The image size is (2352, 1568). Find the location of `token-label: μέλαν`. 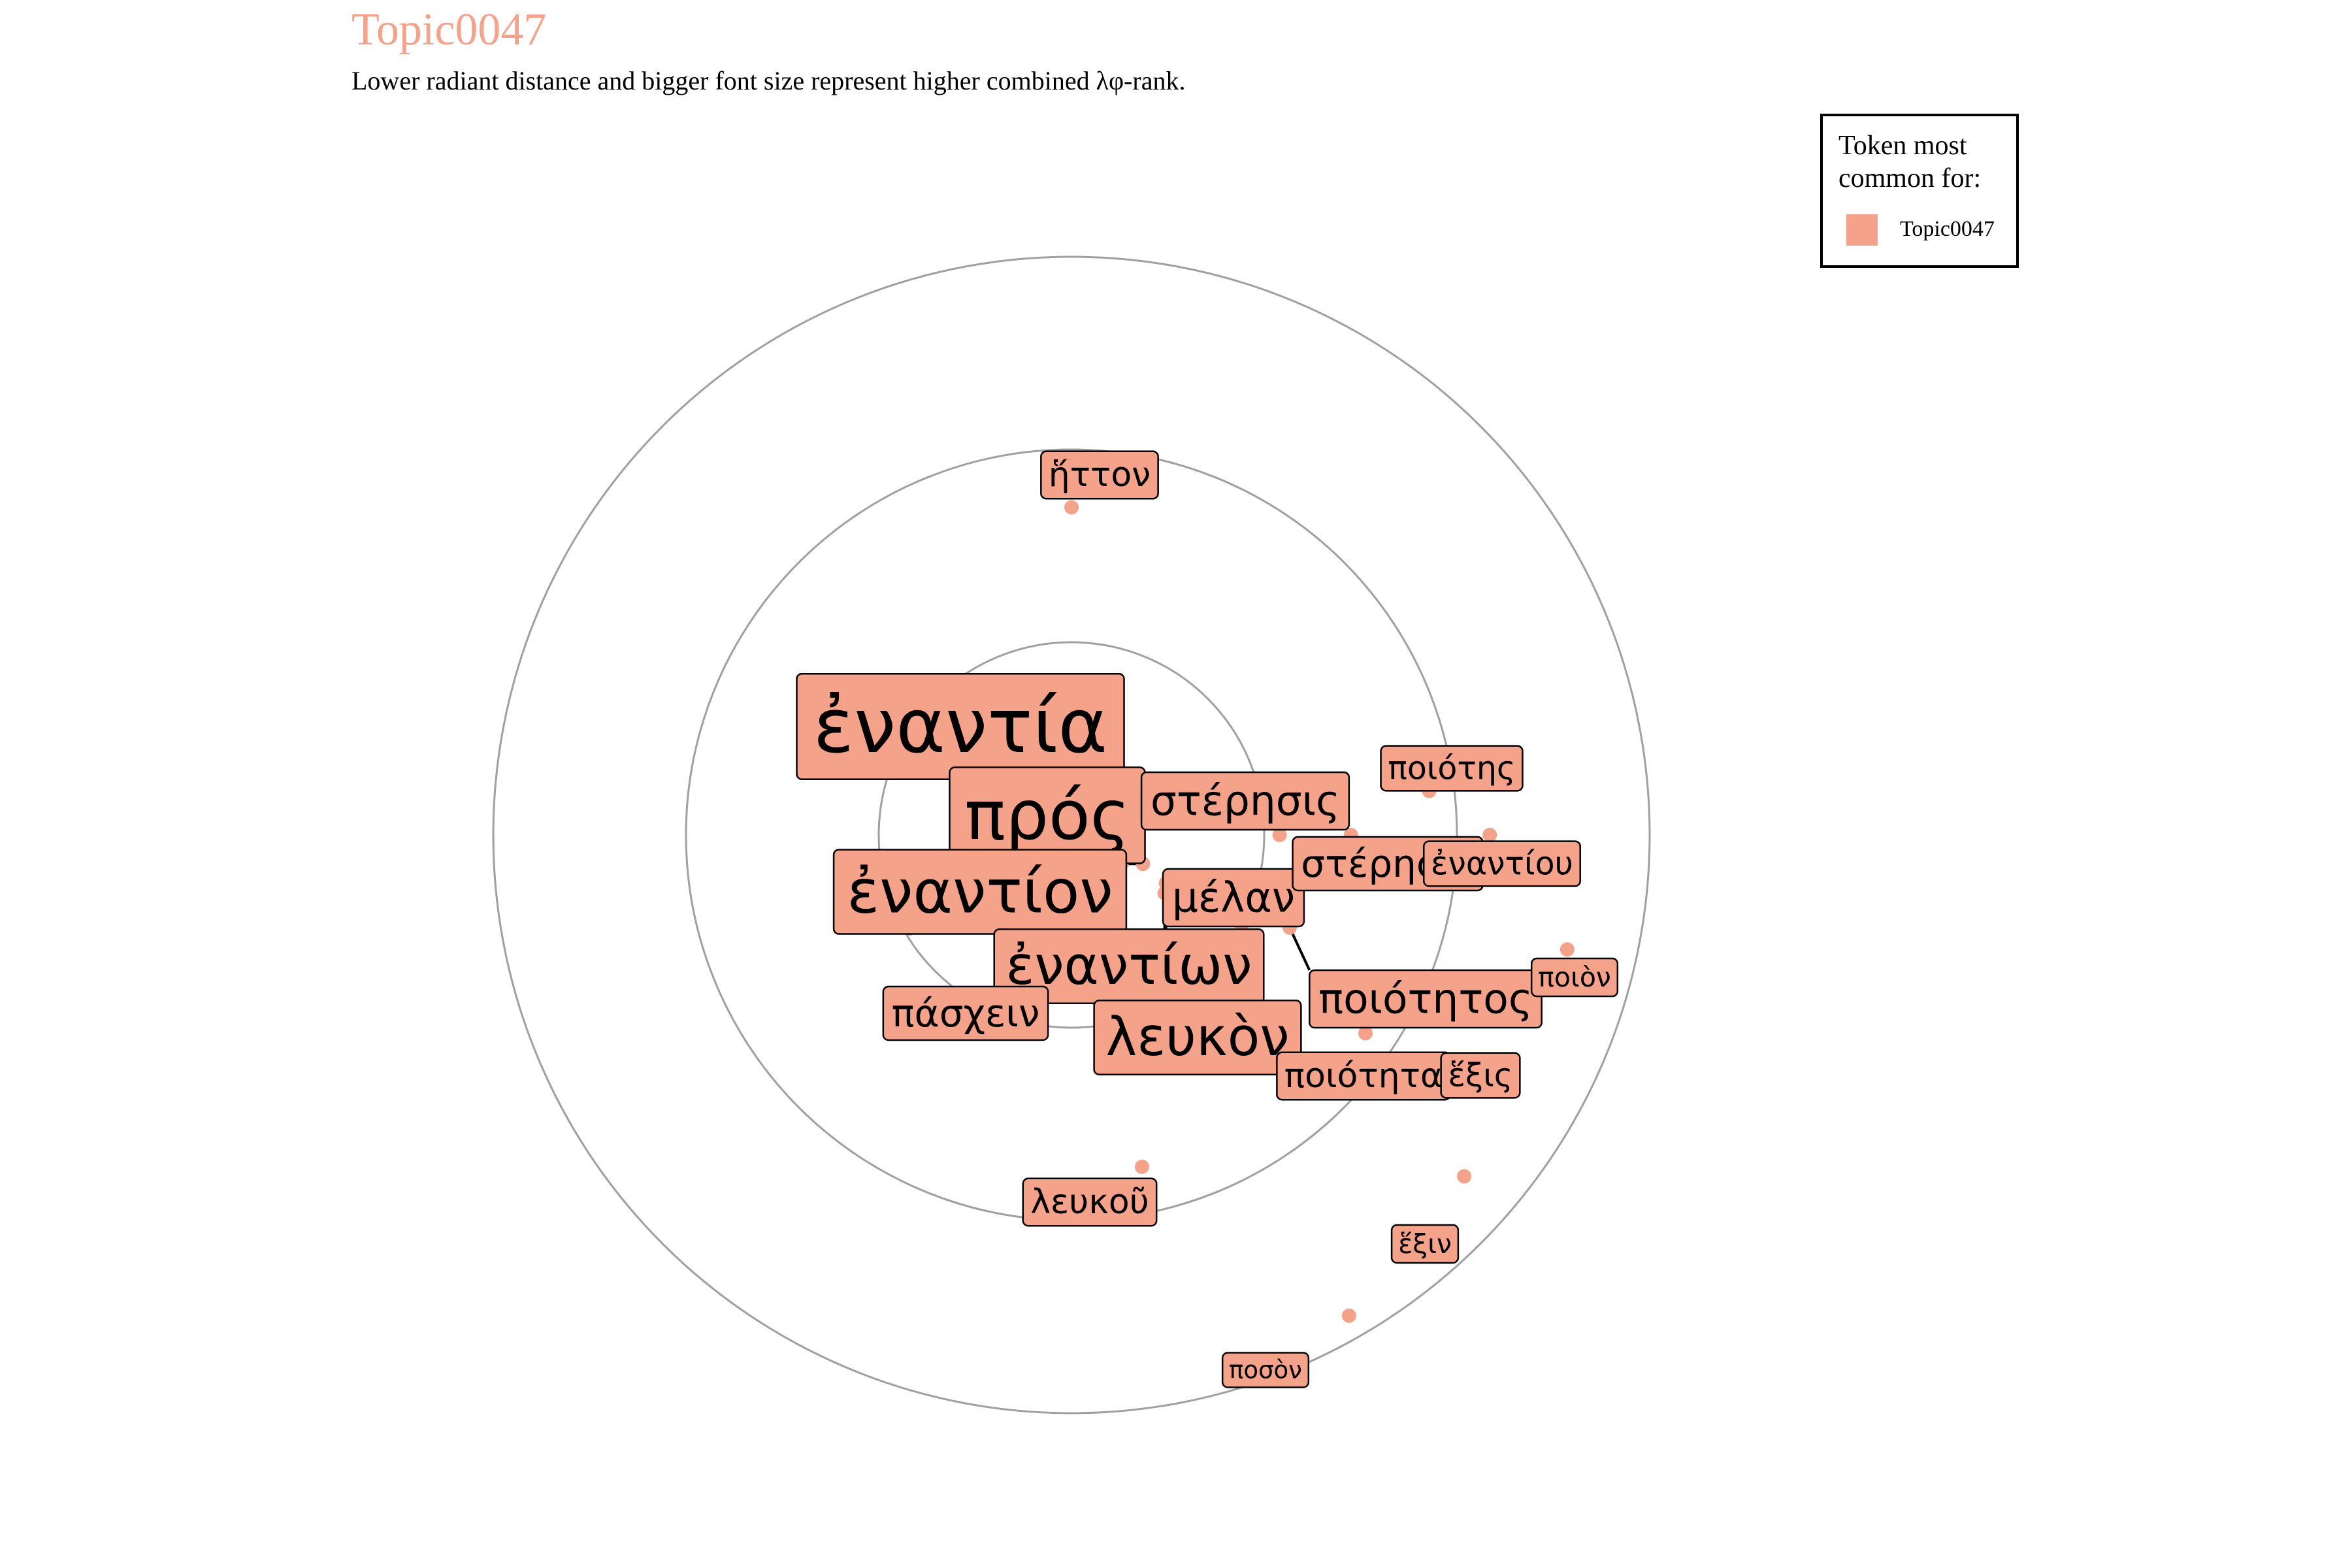

token-label: μέλαν is located at coordinates (1233, 898).